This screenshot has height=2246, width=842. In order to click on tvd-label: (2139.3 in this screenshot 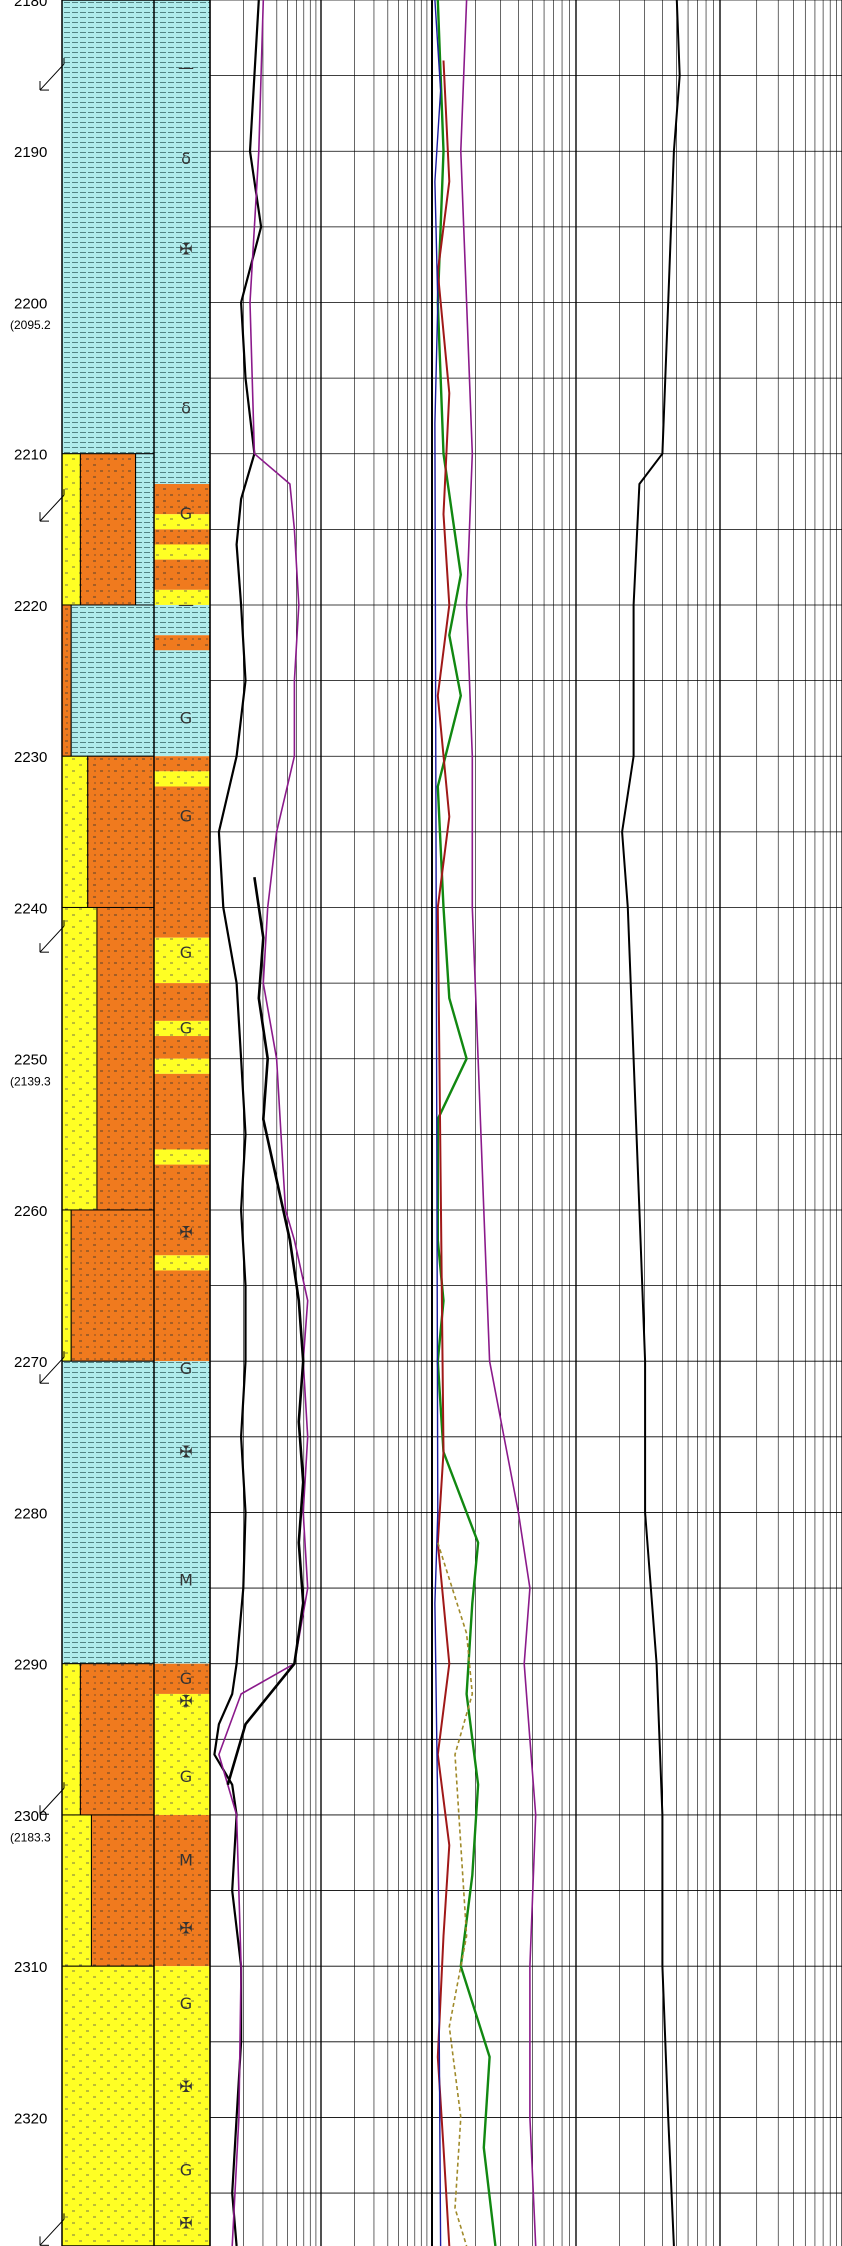, I will do `click(30, 1081)`.